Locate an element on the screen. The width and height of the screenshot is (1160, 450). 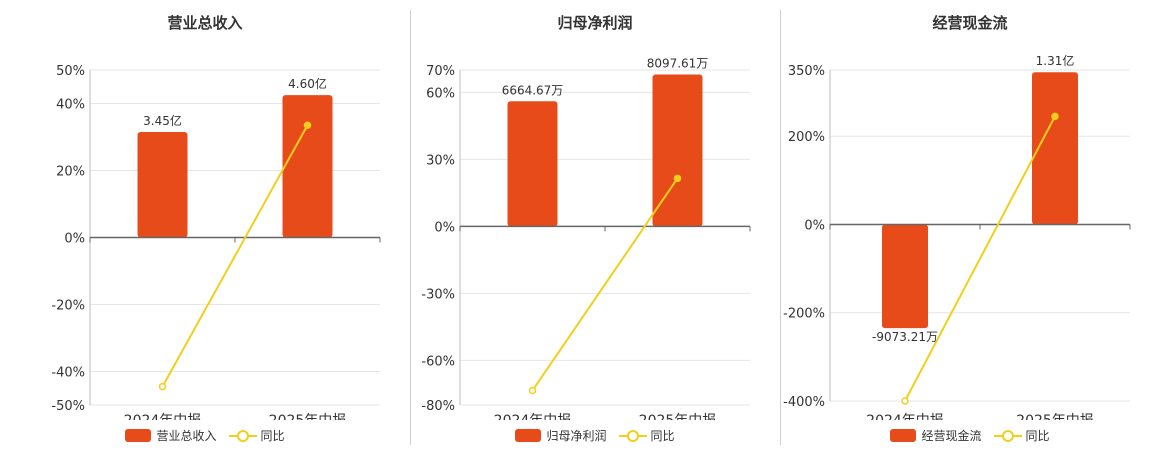
y-tick-label: -50% is located at coordinates (68, 406).